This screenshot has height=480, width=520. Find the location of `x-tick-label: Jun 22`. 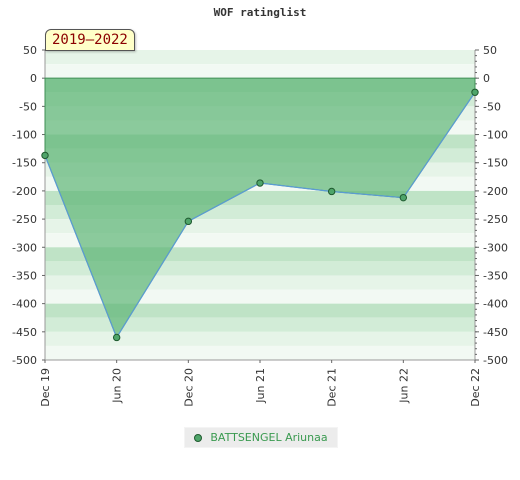

x-tick-label: Jun 22 is located at coordinates (403, 386).